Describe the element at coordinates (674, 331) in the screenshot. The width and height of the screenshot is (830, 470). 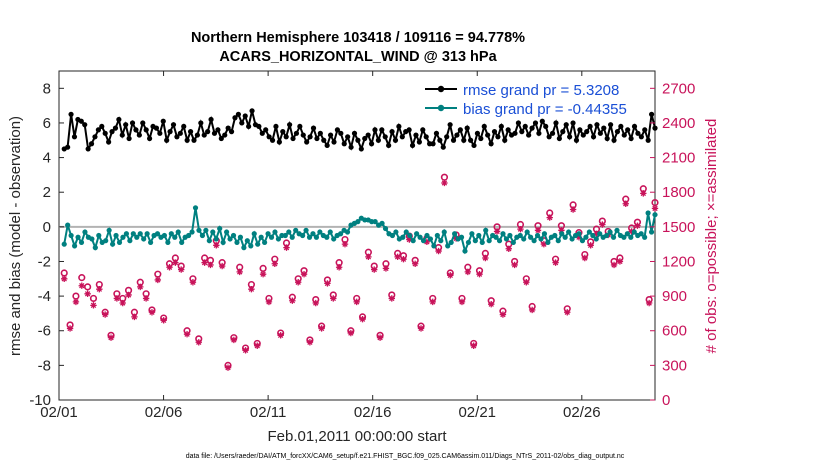
I see `y-right-tick-label: 600` at that location.